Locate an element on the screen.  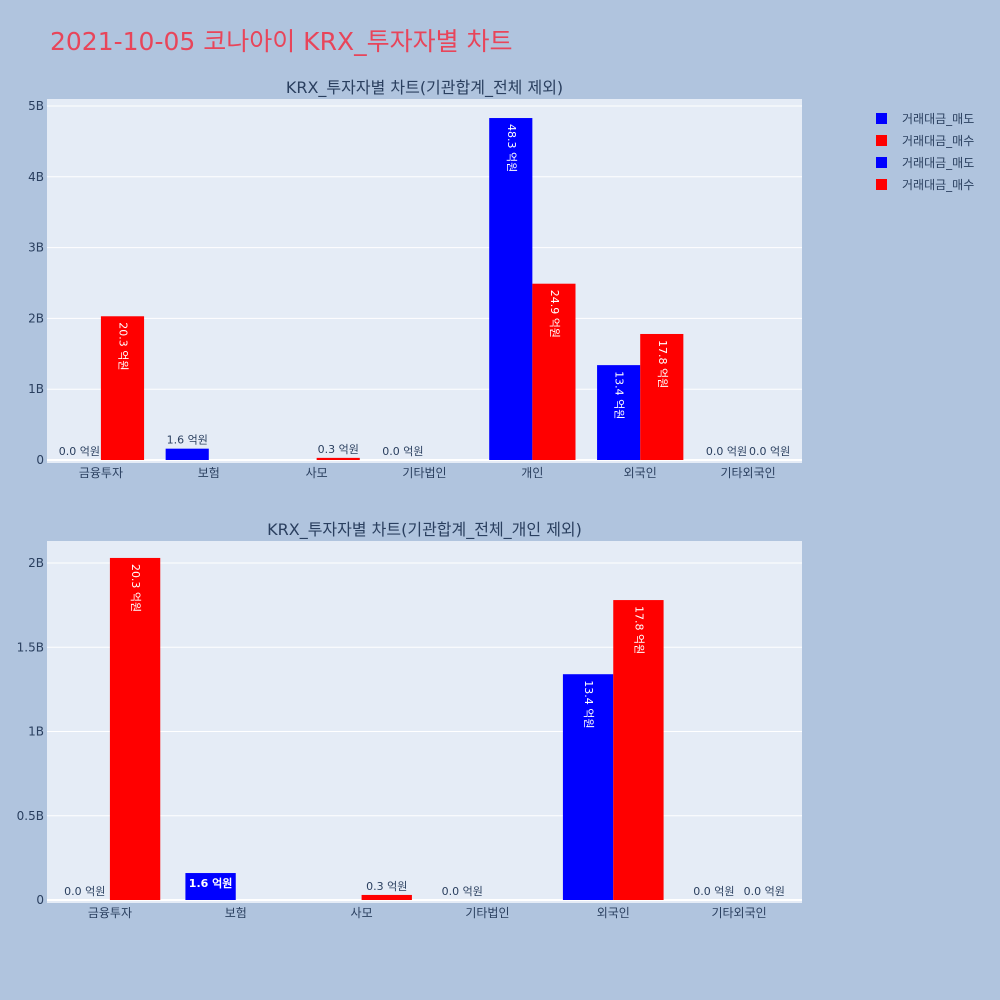
chart-title: KRX_투자자별 차트(기관합계_전체_개인 제외) is located at coordinates (424, 530).